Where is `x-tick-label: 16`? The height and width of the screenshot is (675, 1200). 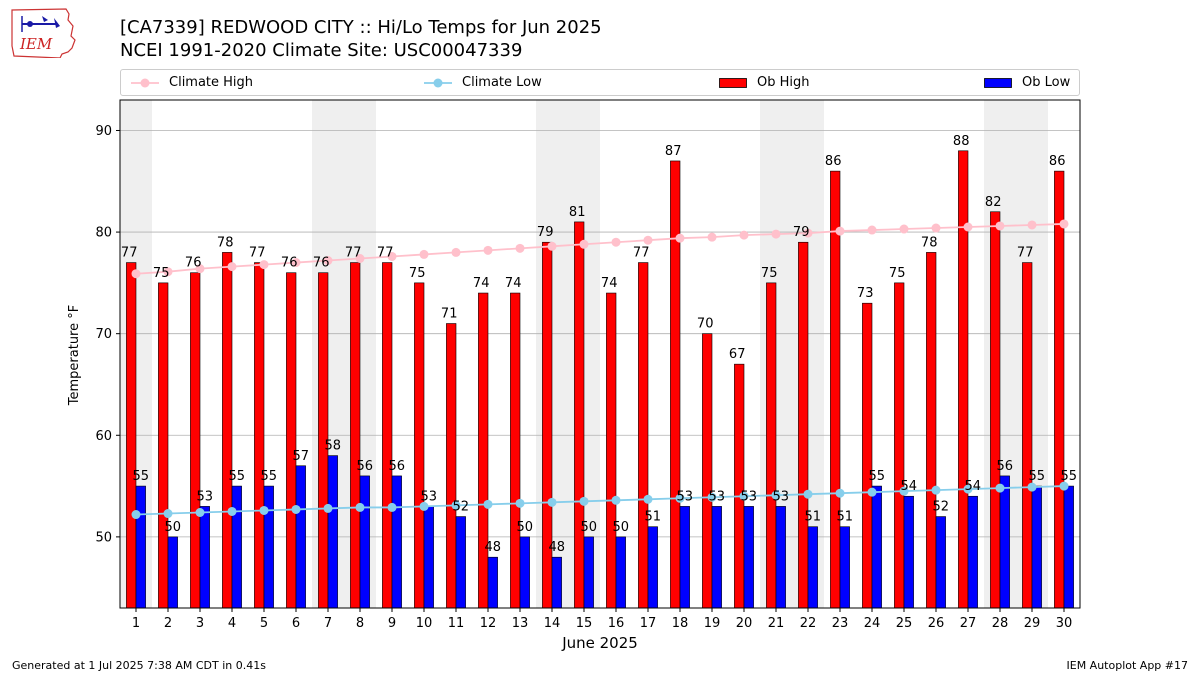 x-tick-label: 16 is located at coordinates (616, 623).